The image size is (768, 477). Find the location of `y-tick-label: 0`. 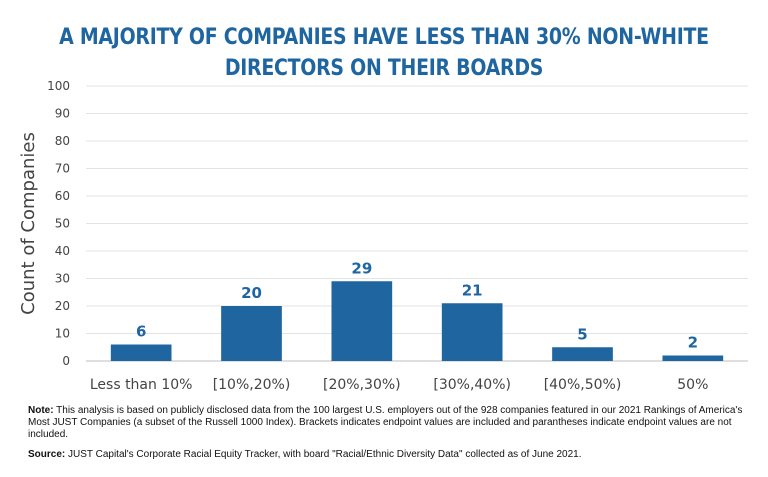

y-tick-label: 0 is located at coordinates (66, 361).